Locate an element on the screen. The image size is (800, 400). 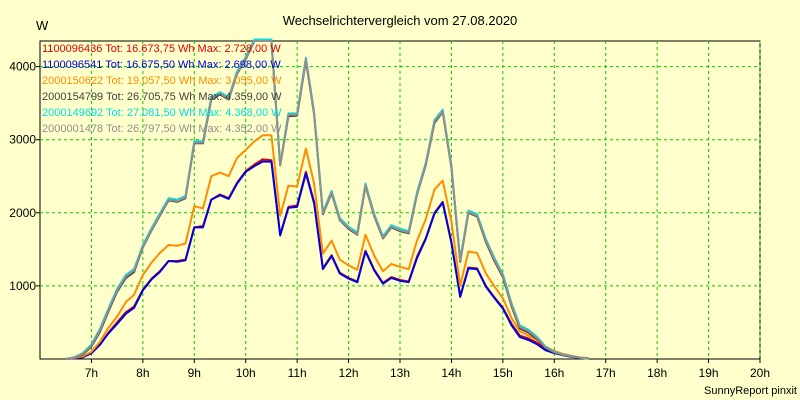
x-tick-label: 8h is located at coordinates (142, 373).